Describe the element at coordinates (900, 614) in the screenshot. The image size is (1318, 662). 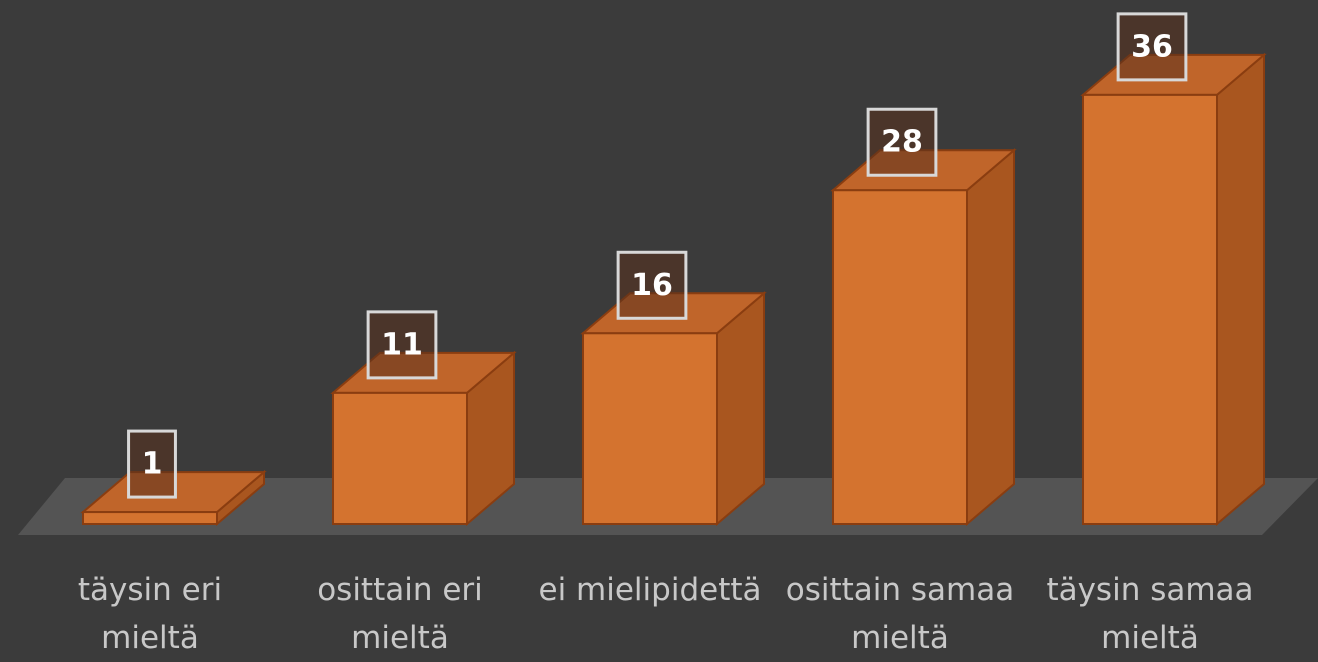
I see `category-label: osittain samaa mieltä` at that location.